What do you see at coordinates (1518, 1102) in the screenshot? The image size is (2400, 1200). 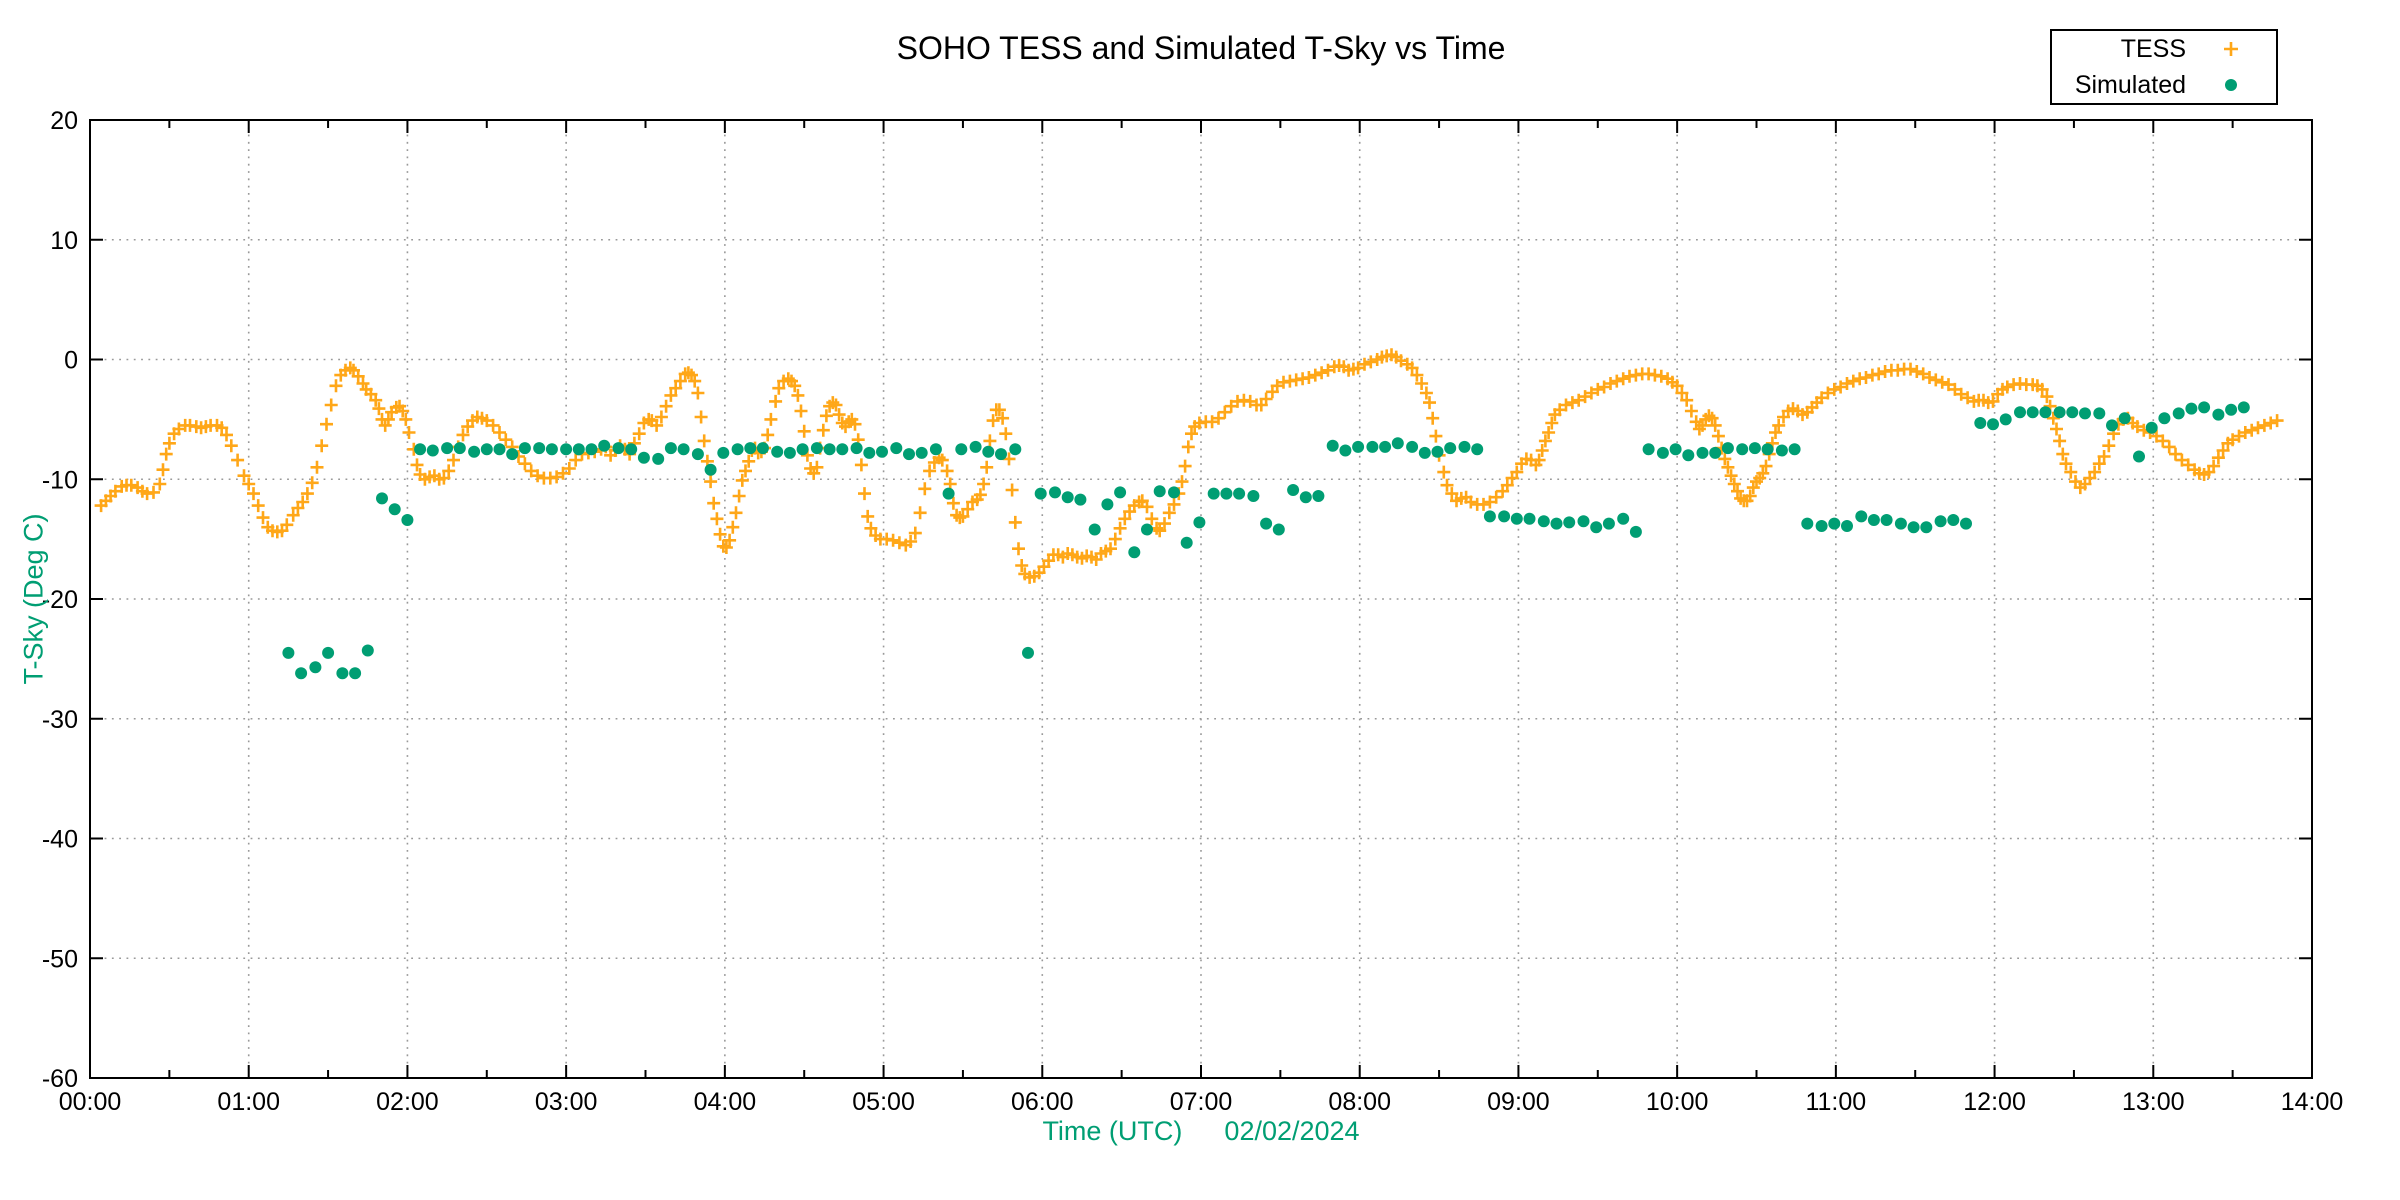 I see `x-tick-label: 09:00` at bounding box center [1518, 1102].